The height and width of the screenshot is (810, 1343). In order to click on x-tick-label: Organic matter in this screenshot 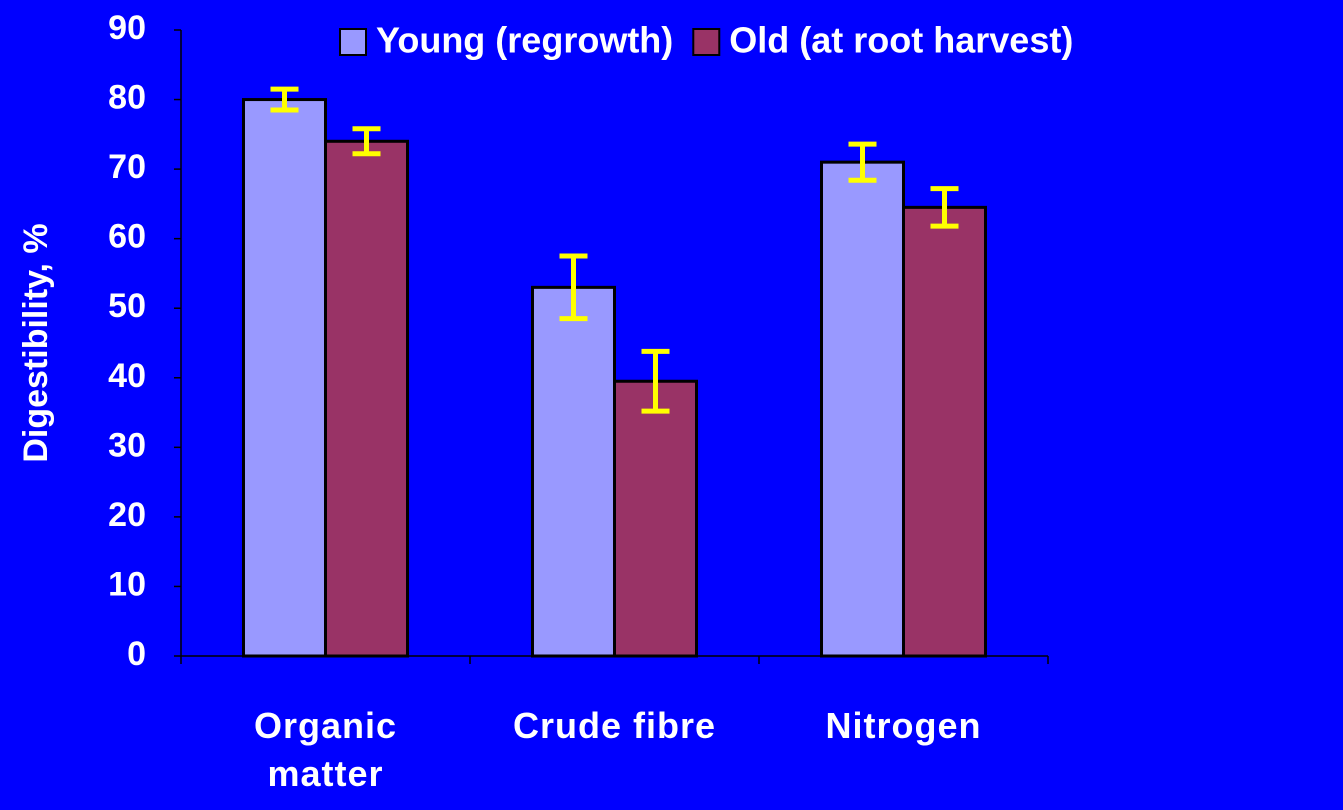, I will do `click(325, 749)`.